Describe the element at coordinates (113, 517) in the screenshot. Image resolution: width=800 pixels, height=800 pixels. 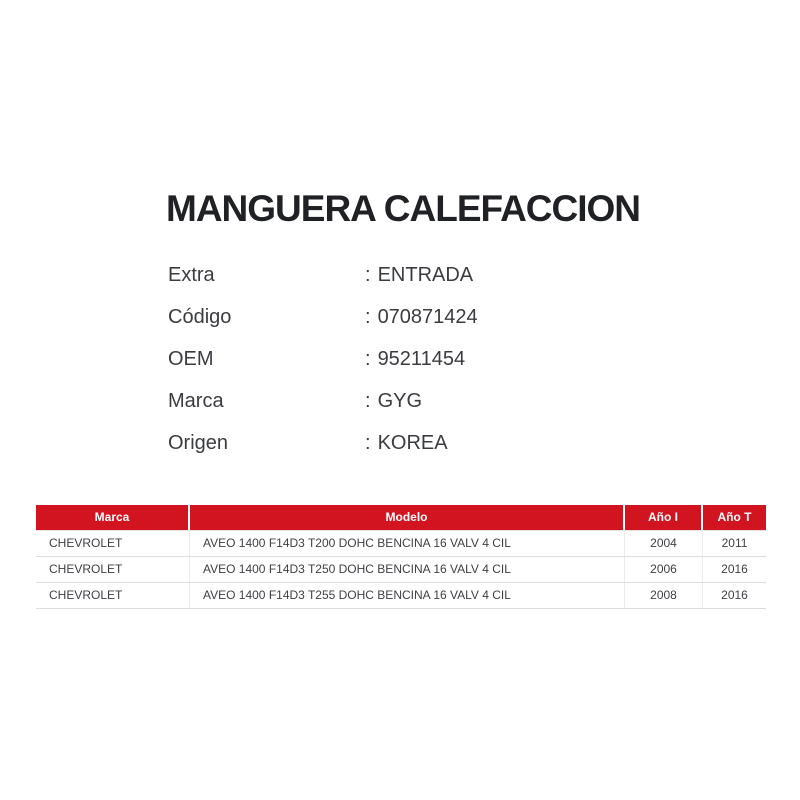
I see `column-header-marca: Marca` at that location.